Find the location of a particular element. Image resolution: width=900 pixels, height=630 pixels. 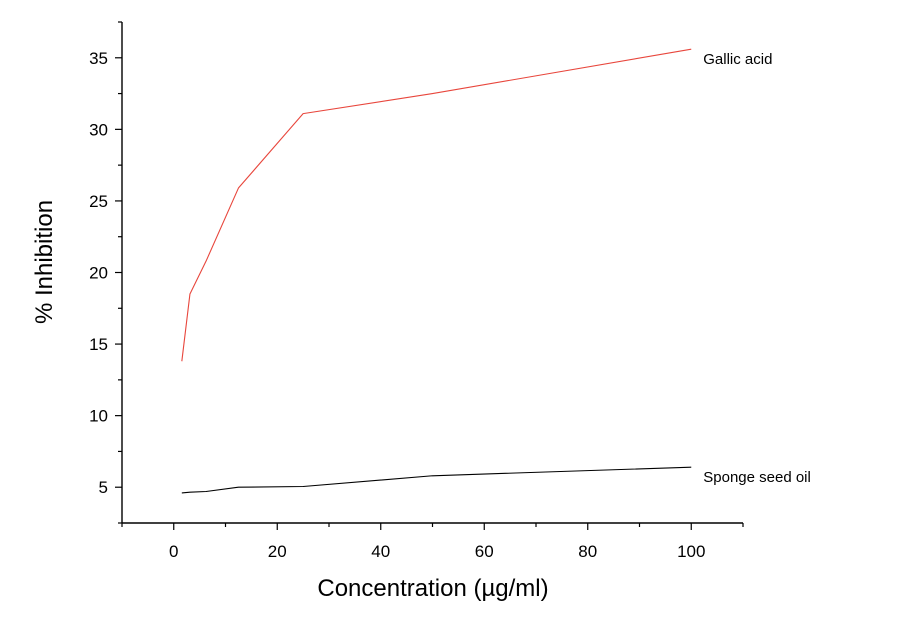

series-label-sponge-seed-oil: Sponge seed oil is located at coordinates (757, 477).